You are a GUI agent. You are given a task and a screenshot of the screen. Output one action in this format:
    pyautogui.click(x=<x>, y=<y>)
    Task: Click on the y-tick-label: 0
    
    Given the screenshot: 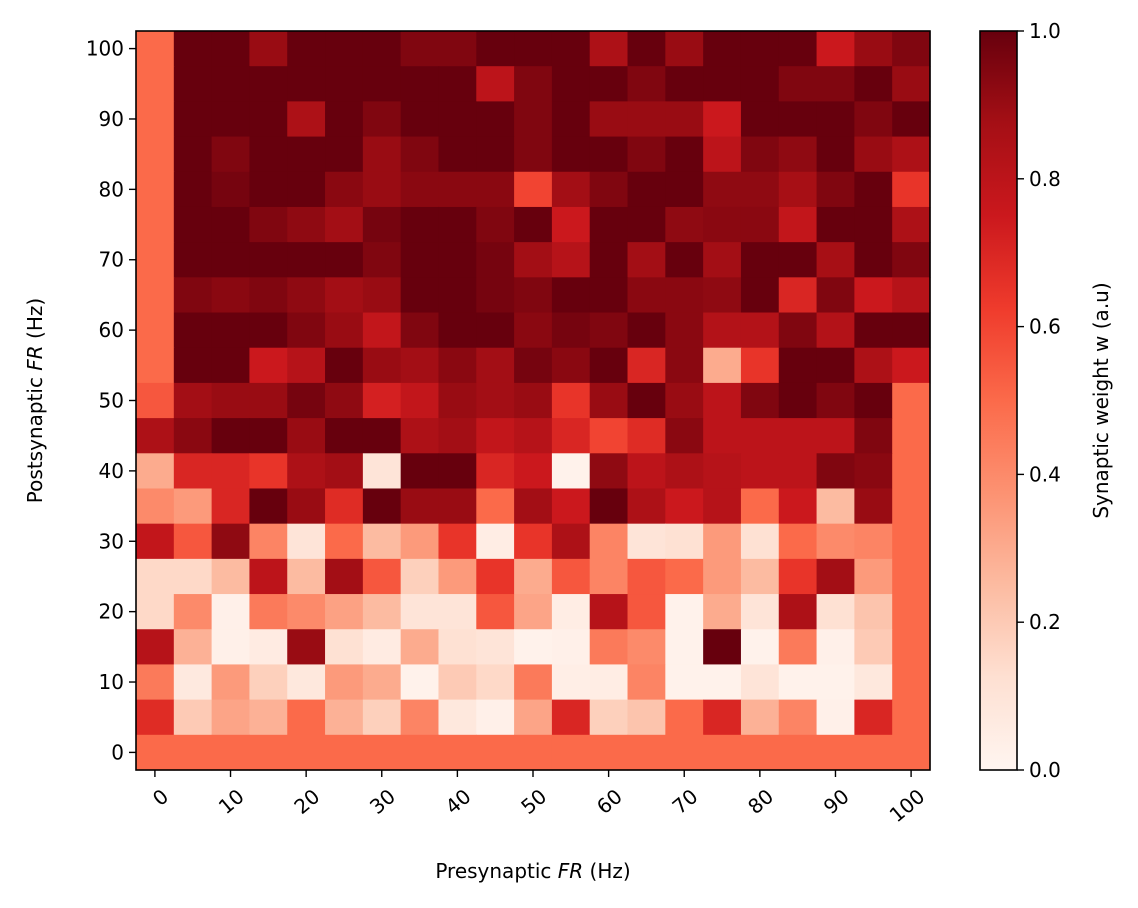 What is the action you would take?
    pyautogui.click(x=117, y=752)
    